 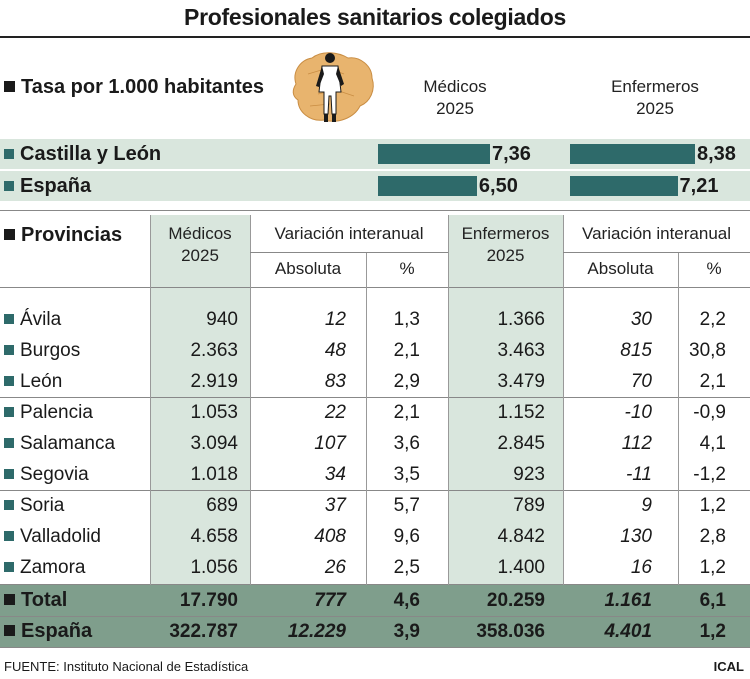 I want to click on cell-enf: 2.845, so click(x=521, y=443).